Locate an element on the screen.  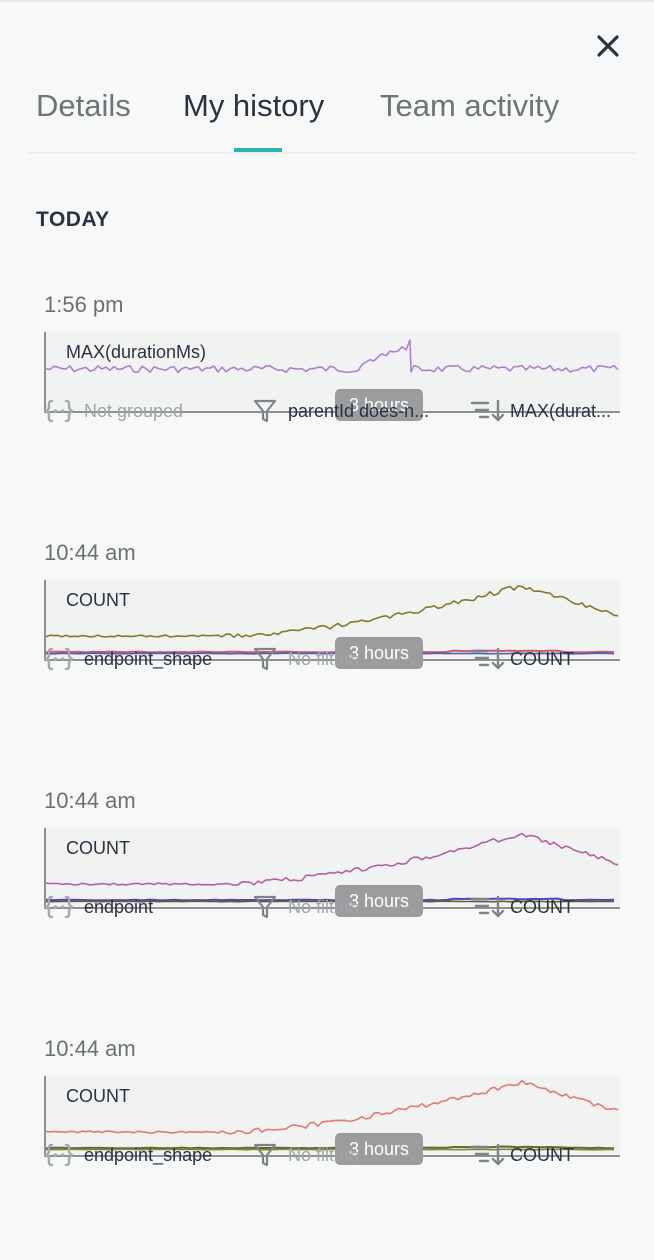
group-by-text: endpoint is located at coordinates (119, 906).